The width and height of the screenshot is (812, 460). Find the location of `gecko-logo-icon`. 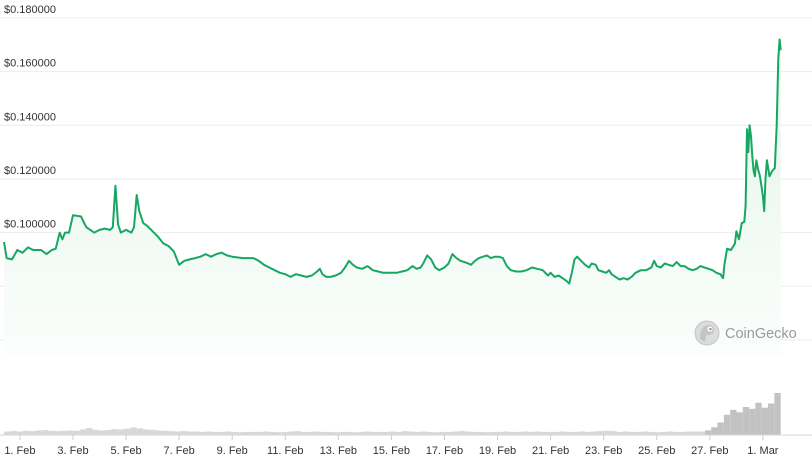

gecko-logo-icon is located at coordinates (707, 333).